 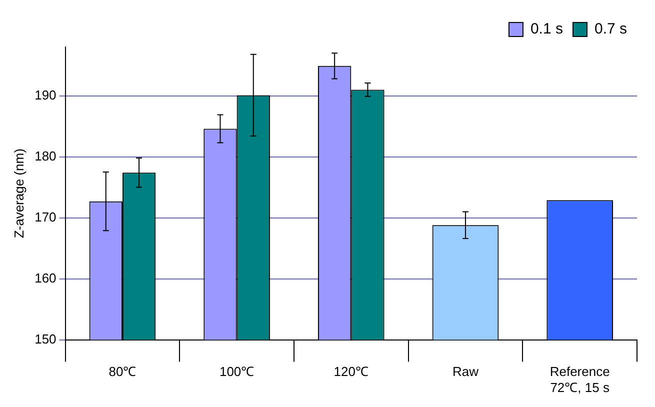 I want to click on y-tick-label: 180, so click(x=45, y=156).